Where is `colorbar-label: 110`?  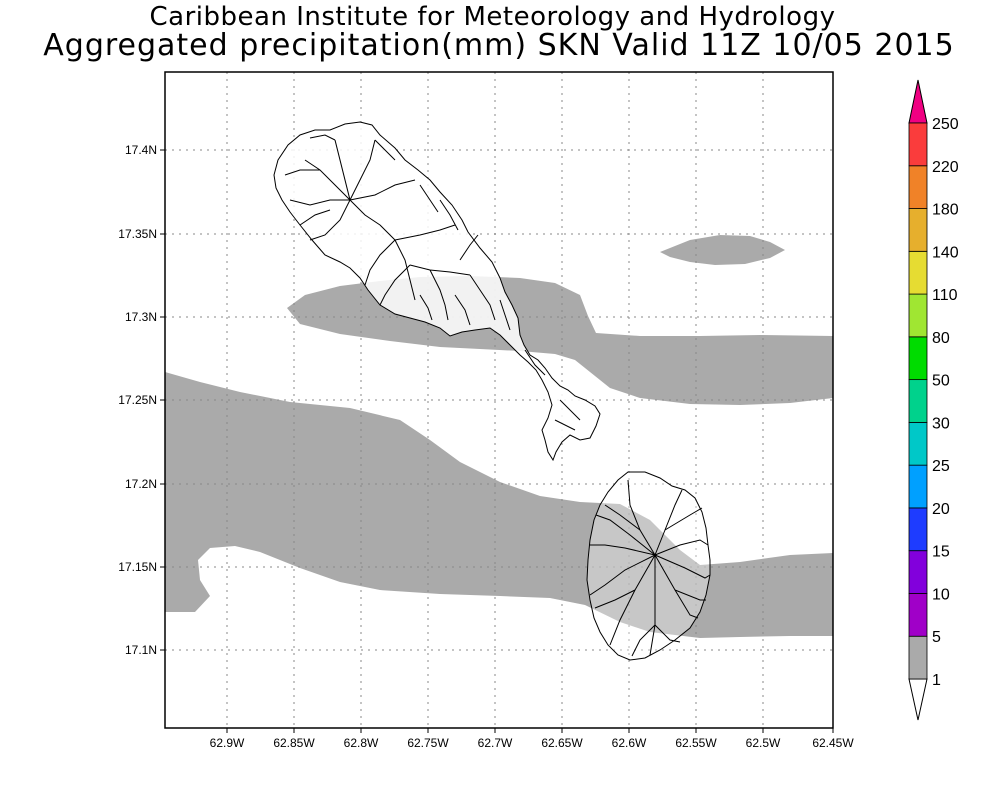 colorbar-label: 110 is located at coordinates (945, 295).